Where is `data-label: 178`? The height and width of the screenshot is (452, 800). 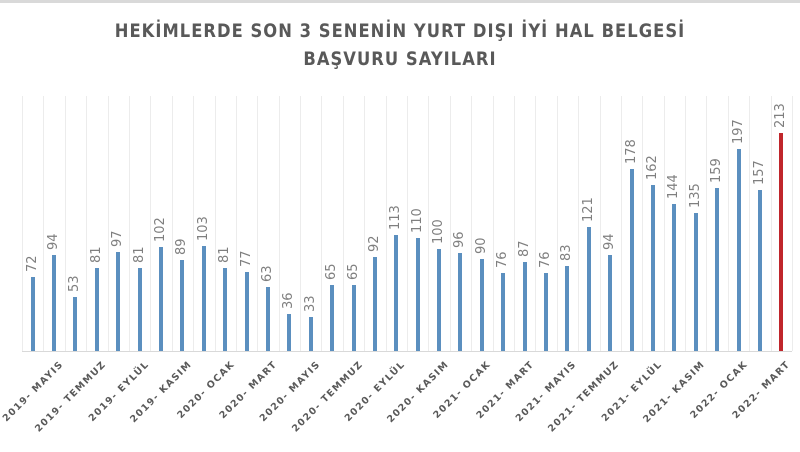 data-label: 178 is located at coordinates (631, 151).